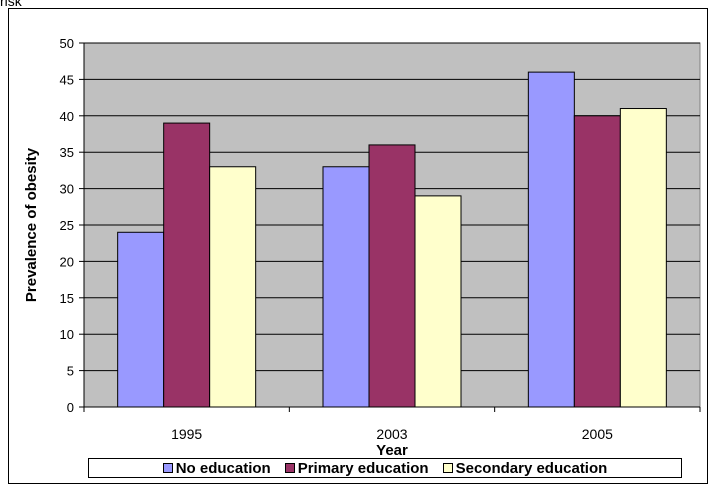  I want to click on page-caption: risk, so click(11, 4).